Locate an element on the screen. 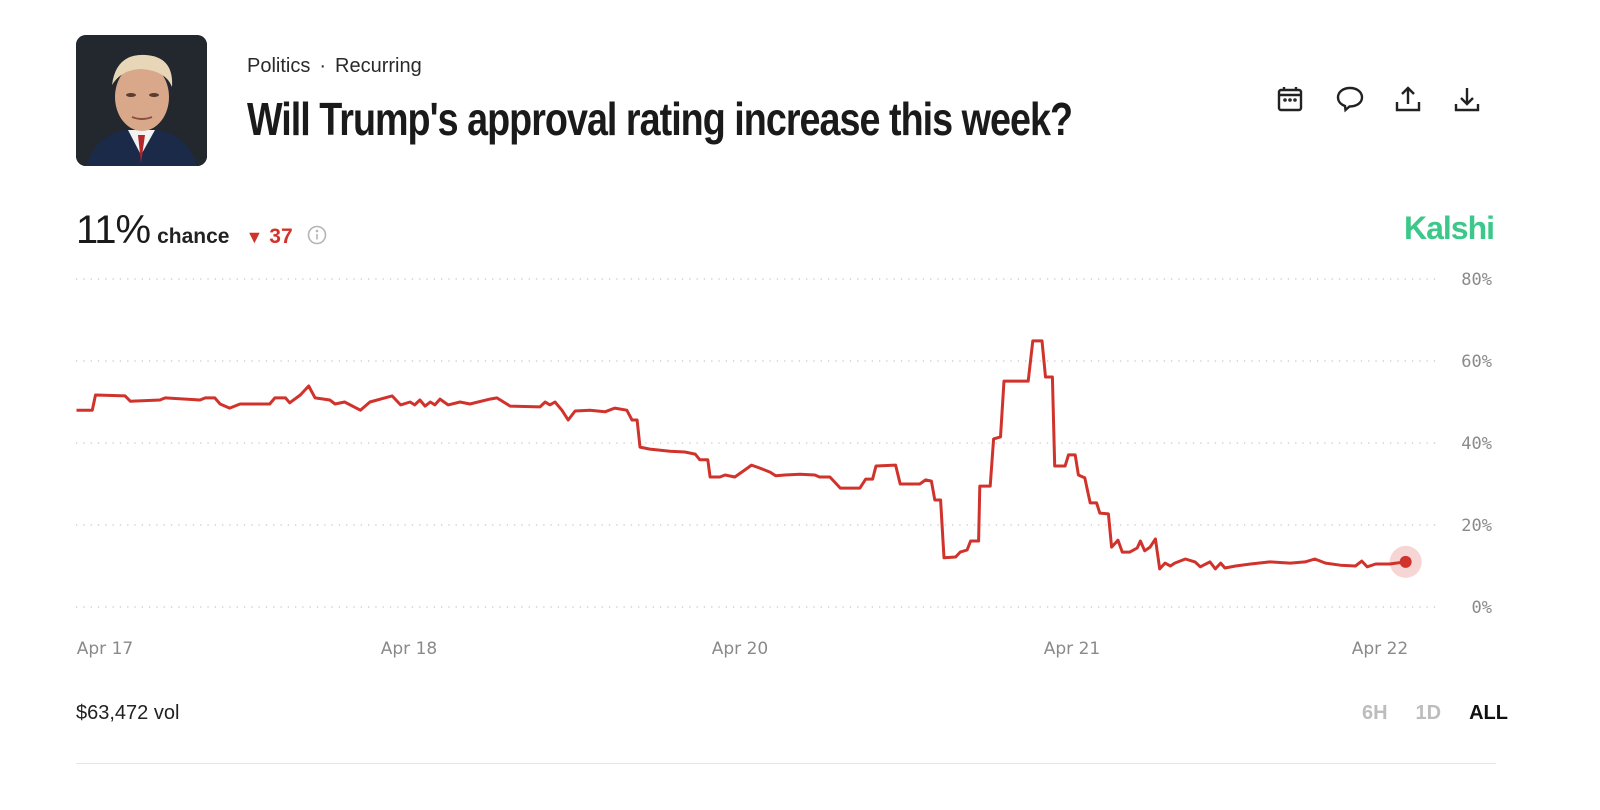  x-tick-label: Apr 21 is located at coordinates (1072, 649).